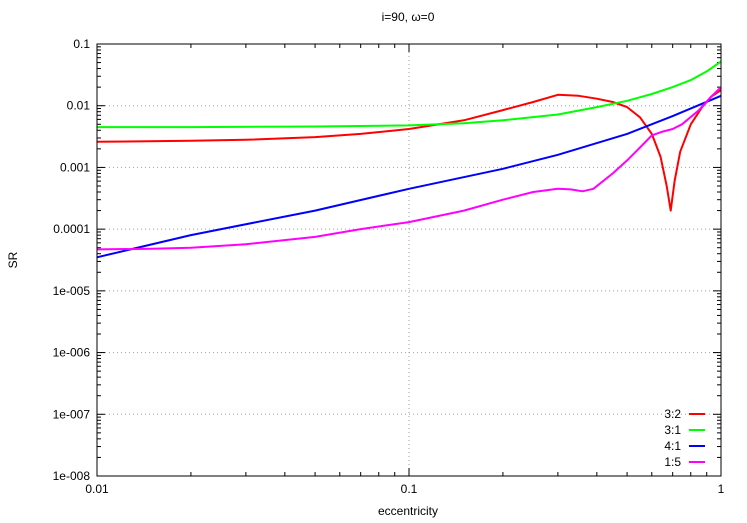 This screenshot has height=523, width=747. I want to click on y-tick-label: 0.1, so click(81, 44).